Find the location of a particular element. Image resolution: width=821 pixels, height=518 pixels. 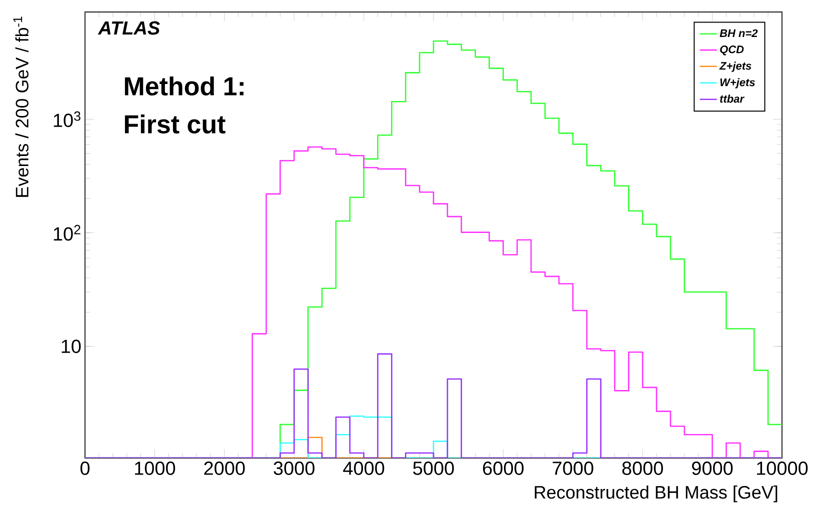

y-axis-title: Events / 200 GeV / fb$^{-1}$ is located at coordinates (20, 106).